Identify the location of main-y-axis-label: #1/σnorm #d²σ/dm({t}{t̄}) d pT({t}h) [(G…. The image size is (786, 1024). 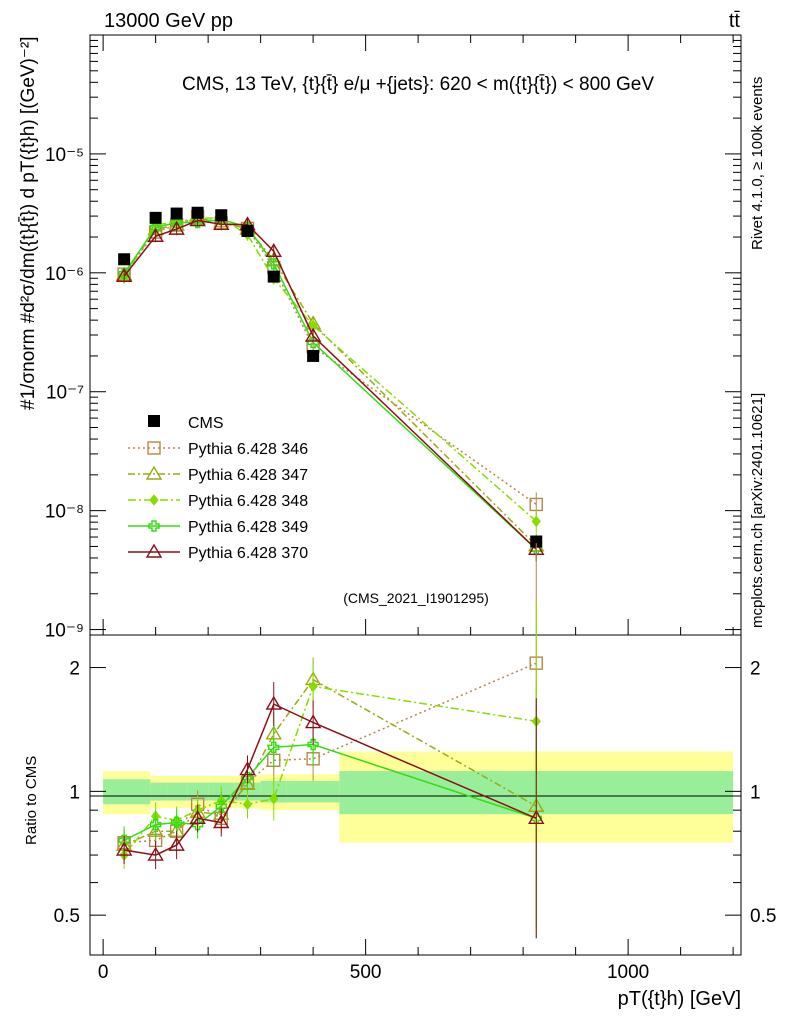
(28, 223).